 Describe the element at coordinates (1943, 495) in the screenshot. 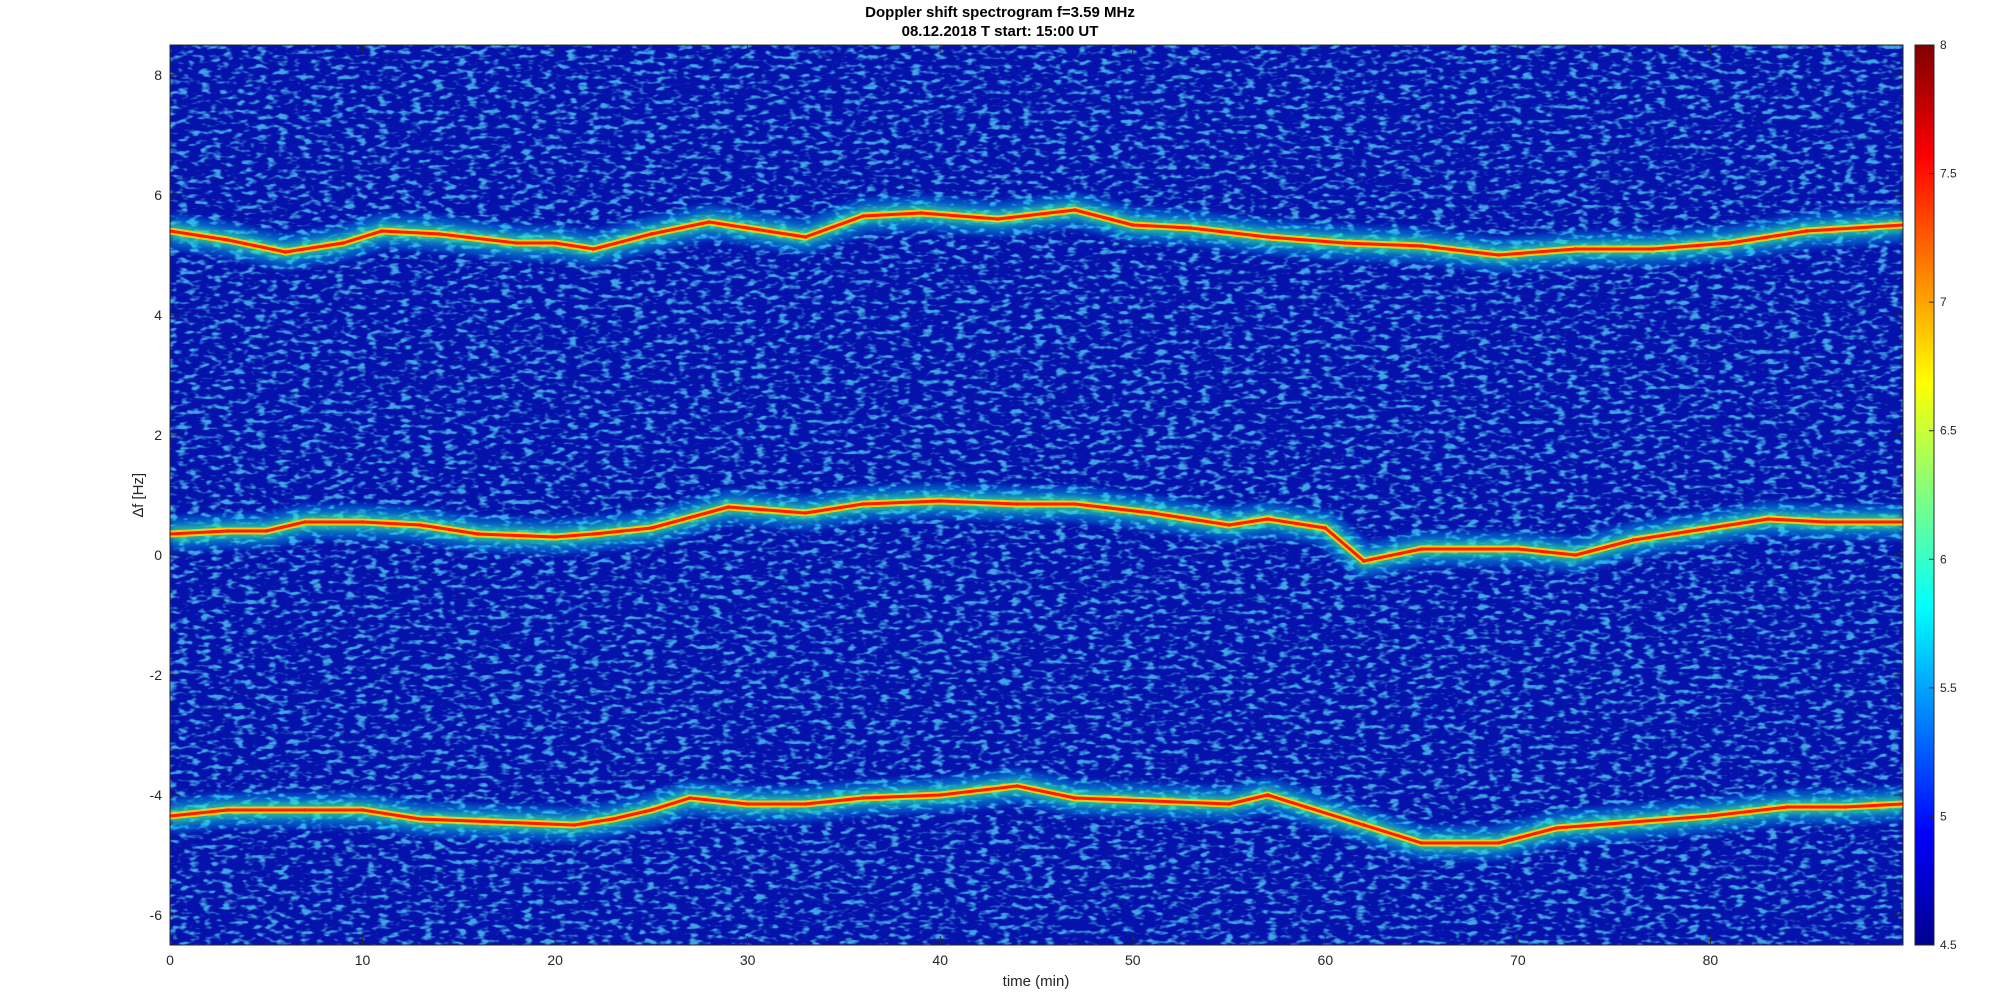

I see `colorbar-ticks: 4.5 5 5.5 6 6.5 7 7.5 8` at that location.